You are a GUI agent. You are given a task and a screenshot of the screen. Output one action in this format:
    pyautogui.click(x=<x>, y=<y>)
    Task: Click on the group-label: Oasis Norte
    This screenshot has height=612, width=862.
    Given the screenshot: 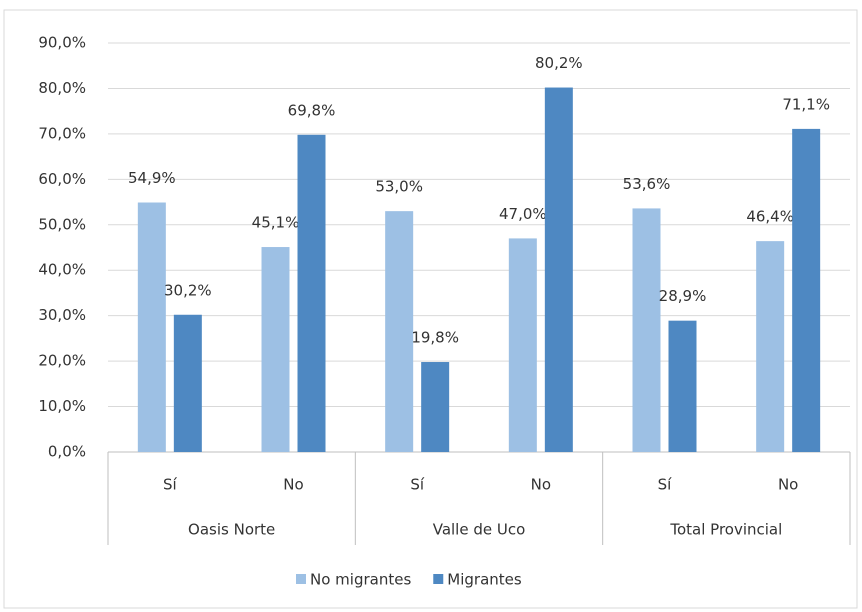 What is the action you would take?
    pyautogui.click(x=231, y=530)
    